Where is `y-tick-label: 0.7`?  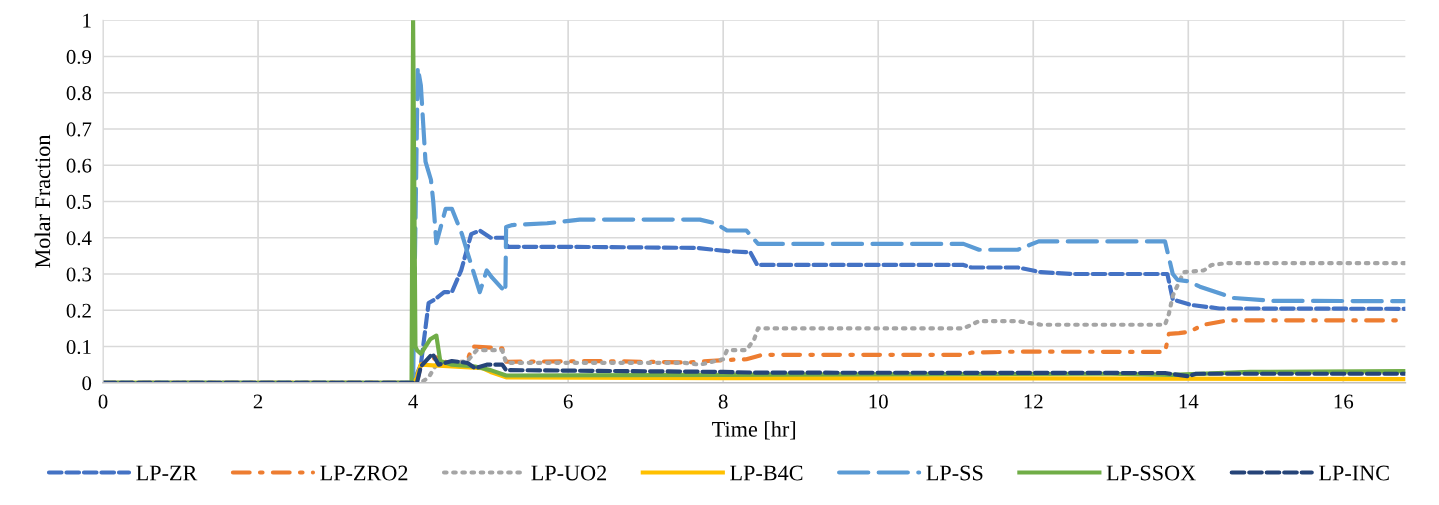
y-tick-label: 0.7 is located at coordinates (79, 129).